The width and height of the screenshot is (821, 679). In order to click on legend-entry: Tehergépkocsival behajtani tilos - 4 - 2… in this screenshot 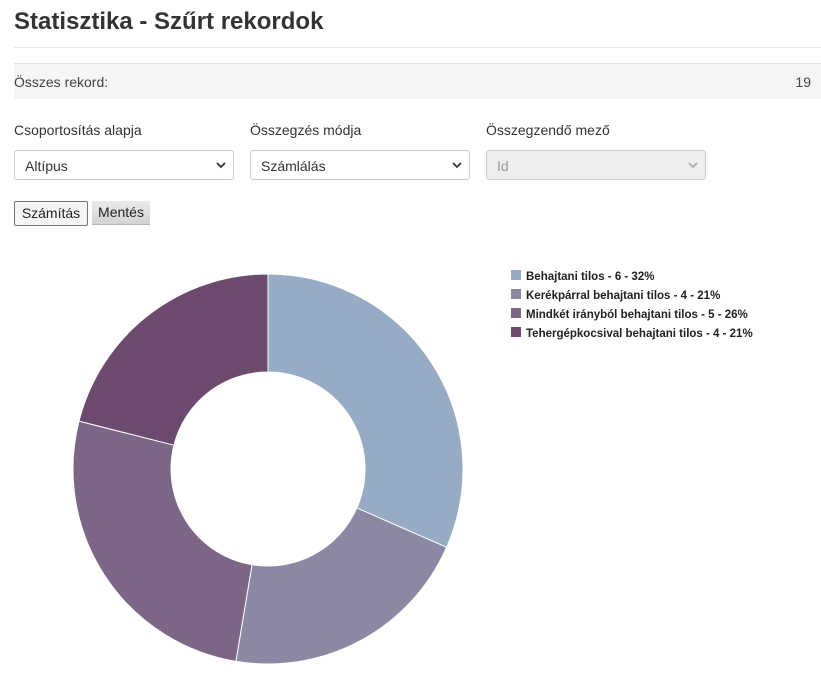, I will do `click(639, 334)`.